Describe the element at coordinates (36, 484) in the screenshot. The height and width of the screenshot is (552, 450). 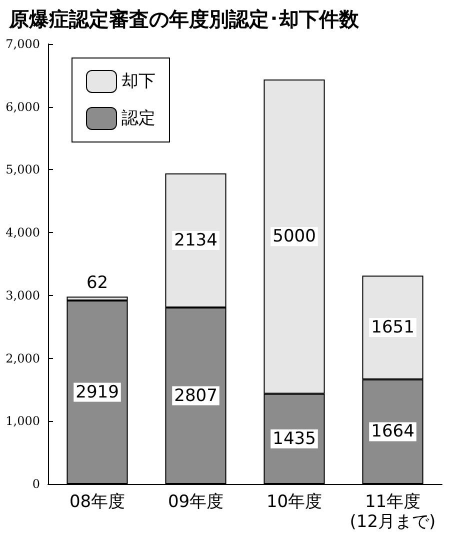
I see `y-tick-label: 0` at that location.